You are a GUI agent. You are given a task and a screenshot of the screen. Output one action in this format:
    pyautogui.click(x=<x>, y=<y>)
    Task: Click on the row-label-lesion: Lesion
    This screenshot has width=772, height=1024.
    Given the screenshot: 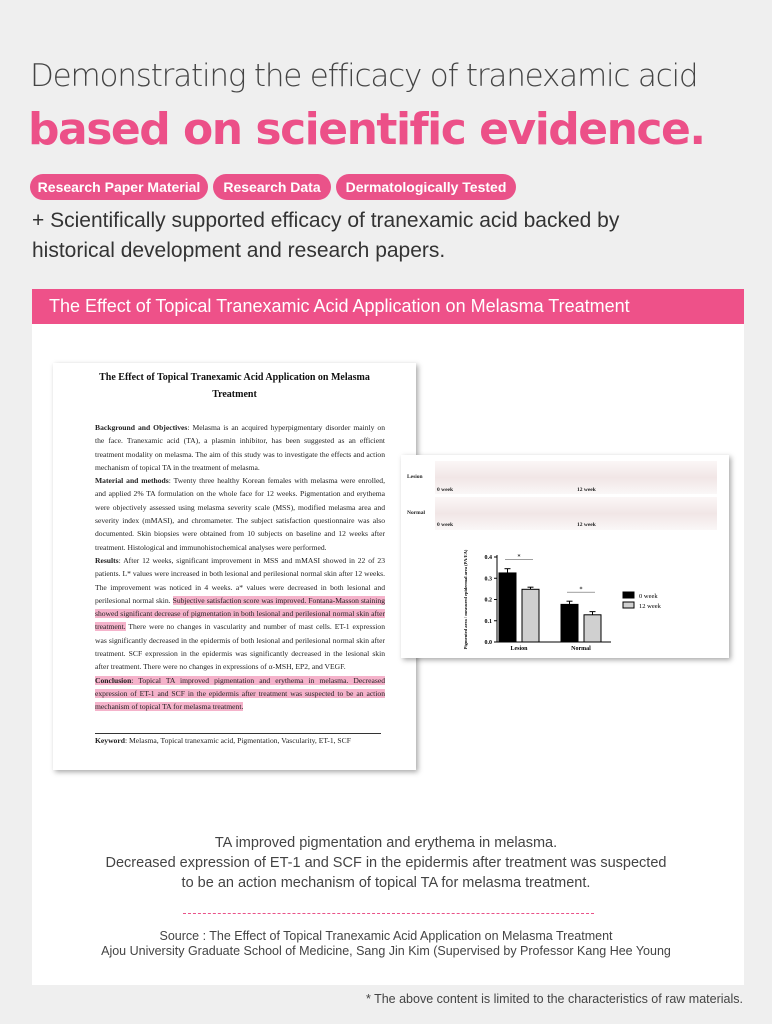 What is the action you would take?
    pyautogui.click(x=415, y=477)
    